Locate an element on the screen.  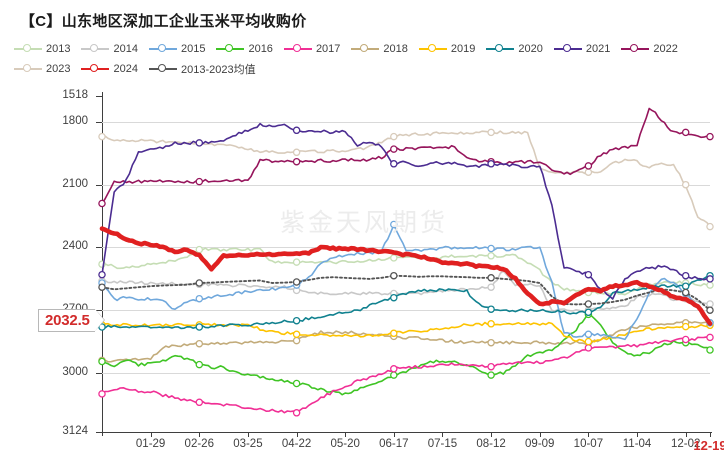
legend-item-2019: 2019 is located at coordinates (446, 48).